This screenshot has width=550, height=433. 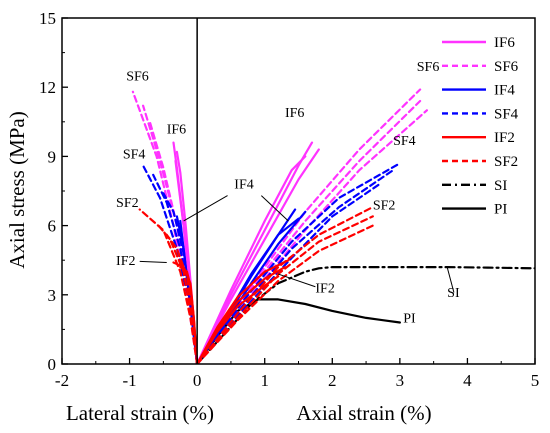 What do you see at coordinates (52, 364) in the screenshot?
I see `y-tick-label: 0` at bounding box center [52, 364].